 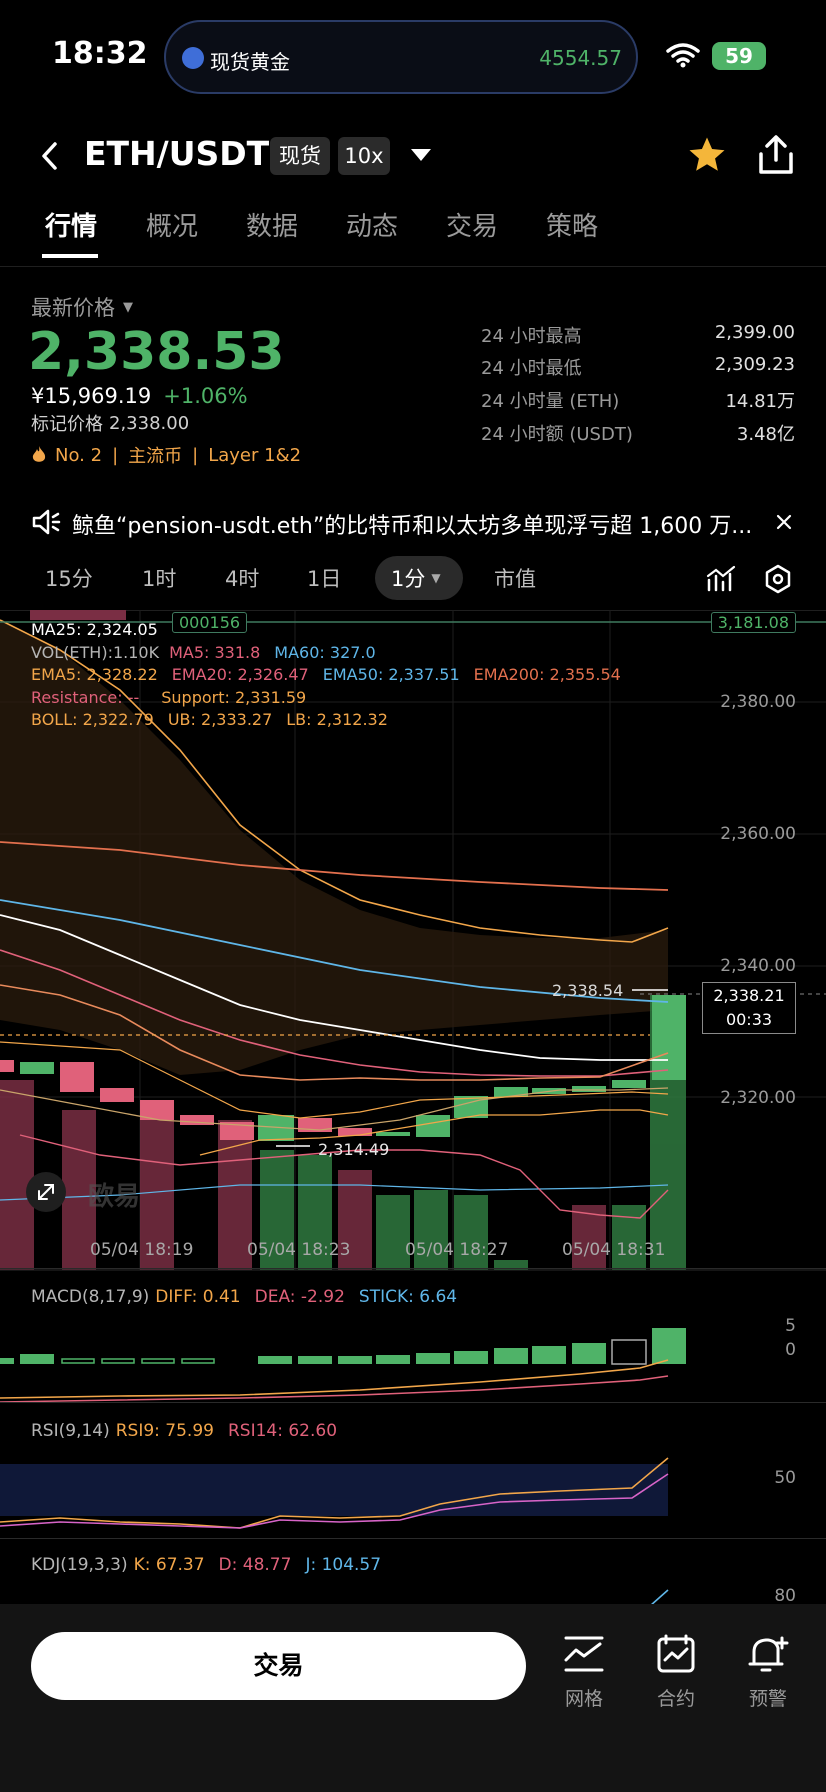 What do you see at coordinates (242, 579) in the screenshot?
I see `timeframe-4h: 4时` at bounding box center [242, 579].